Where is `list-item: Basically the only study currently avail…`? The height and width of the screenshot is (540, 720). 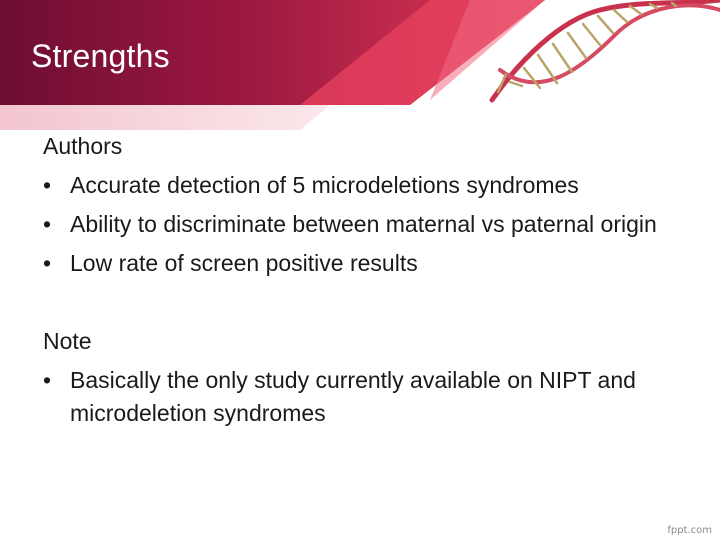
list-item: Basically the only study currently avail… is located at coordinates (368, 397).